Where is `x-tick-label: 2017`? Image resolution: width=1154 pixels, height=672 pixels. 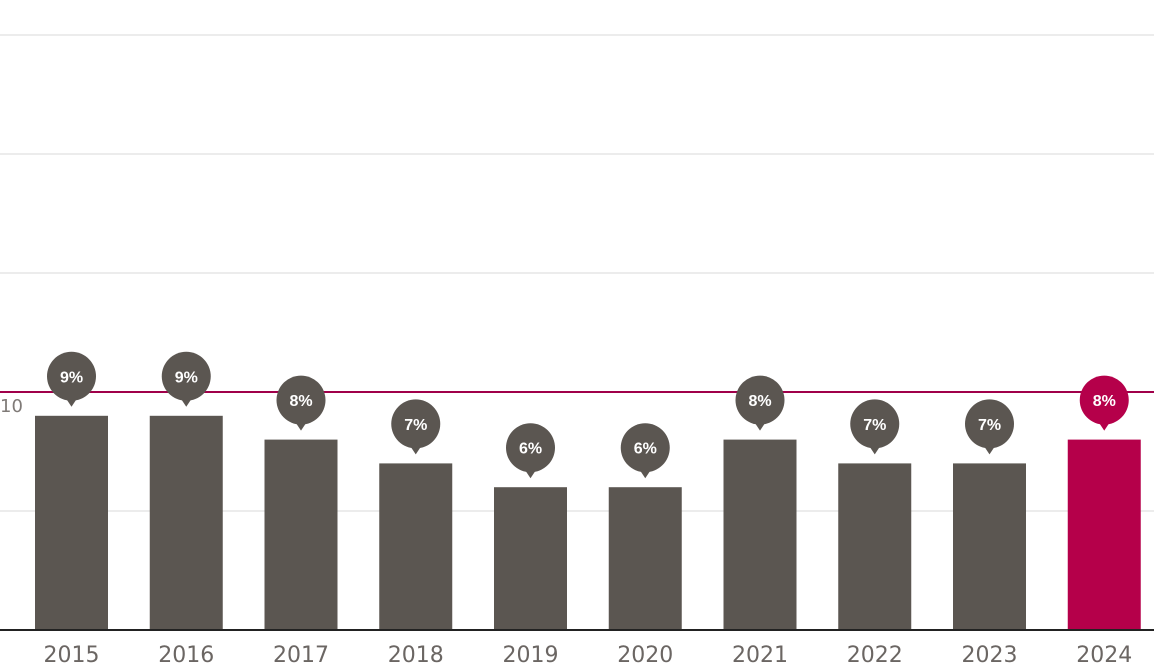
x-tick-label: 2017 is located at coordinates (301, 655).